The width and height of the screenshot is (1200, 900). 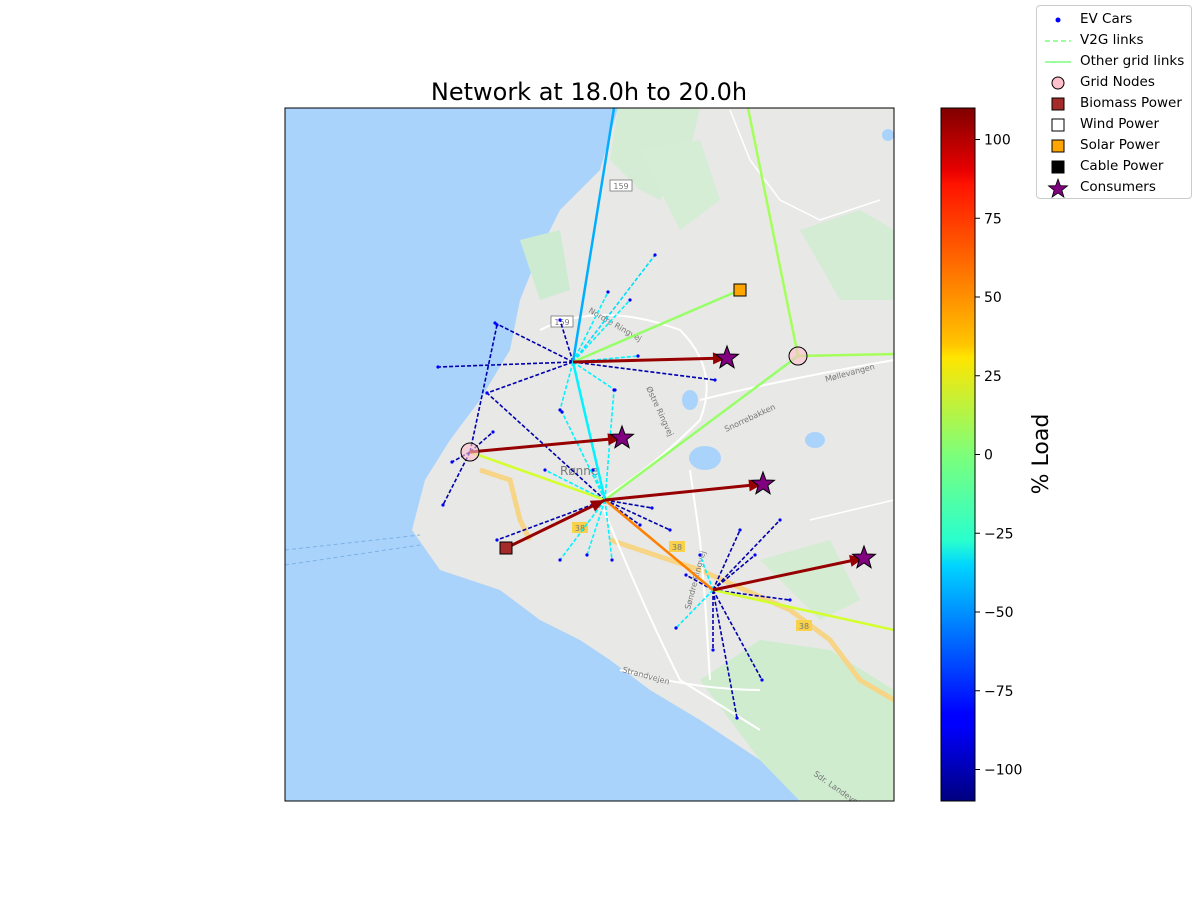 What do you see at coordinates (668, 426) in the screenshot?
I see `nodes-layer` at bounding box center [668, 426].